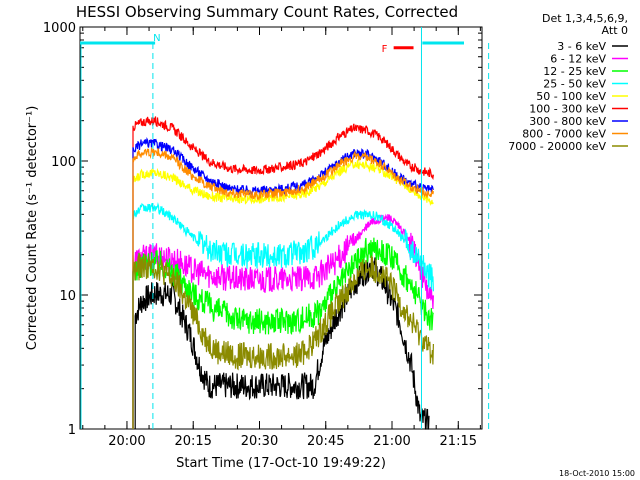  I want to click on flag-label: F, so click(385, 49).